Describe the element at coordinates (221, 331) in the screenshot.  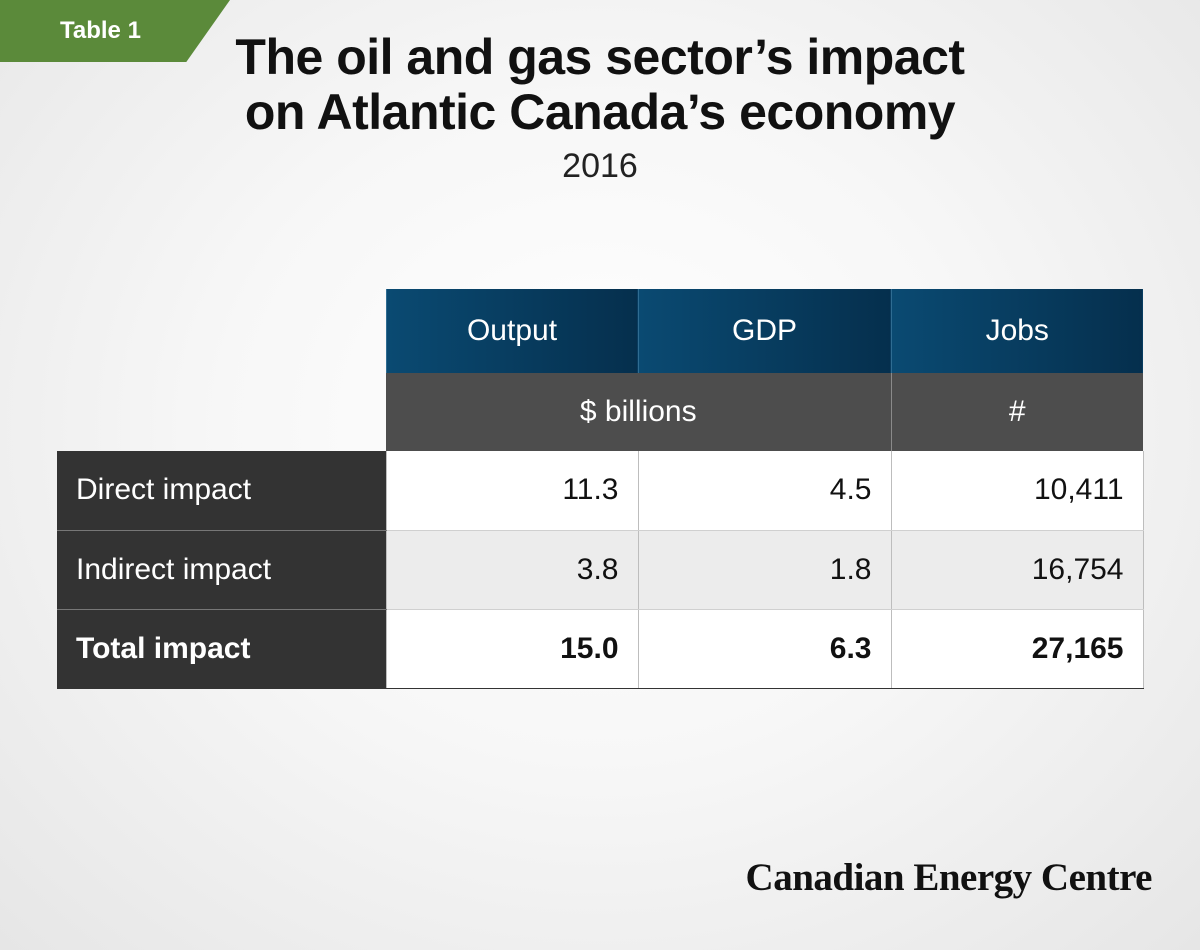
I see `corner-blank` at that location.